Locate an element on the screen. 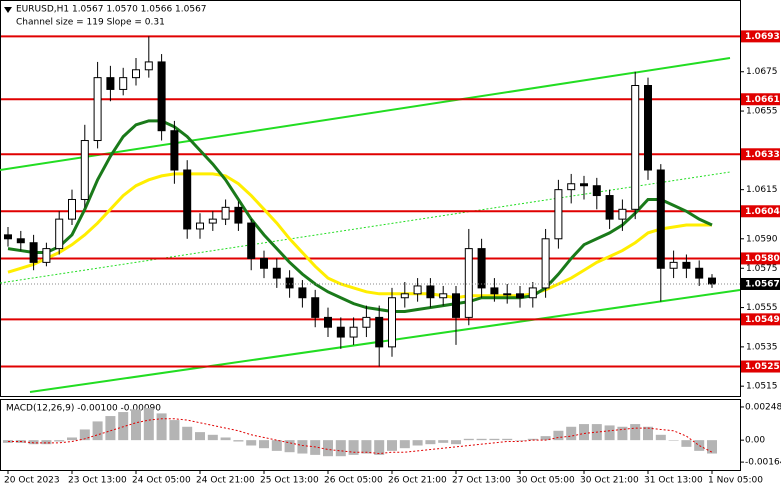 The height and width of the screenshot is (489, 781). y-tick-label: 1.0535 is located at coordinates (762, 347).